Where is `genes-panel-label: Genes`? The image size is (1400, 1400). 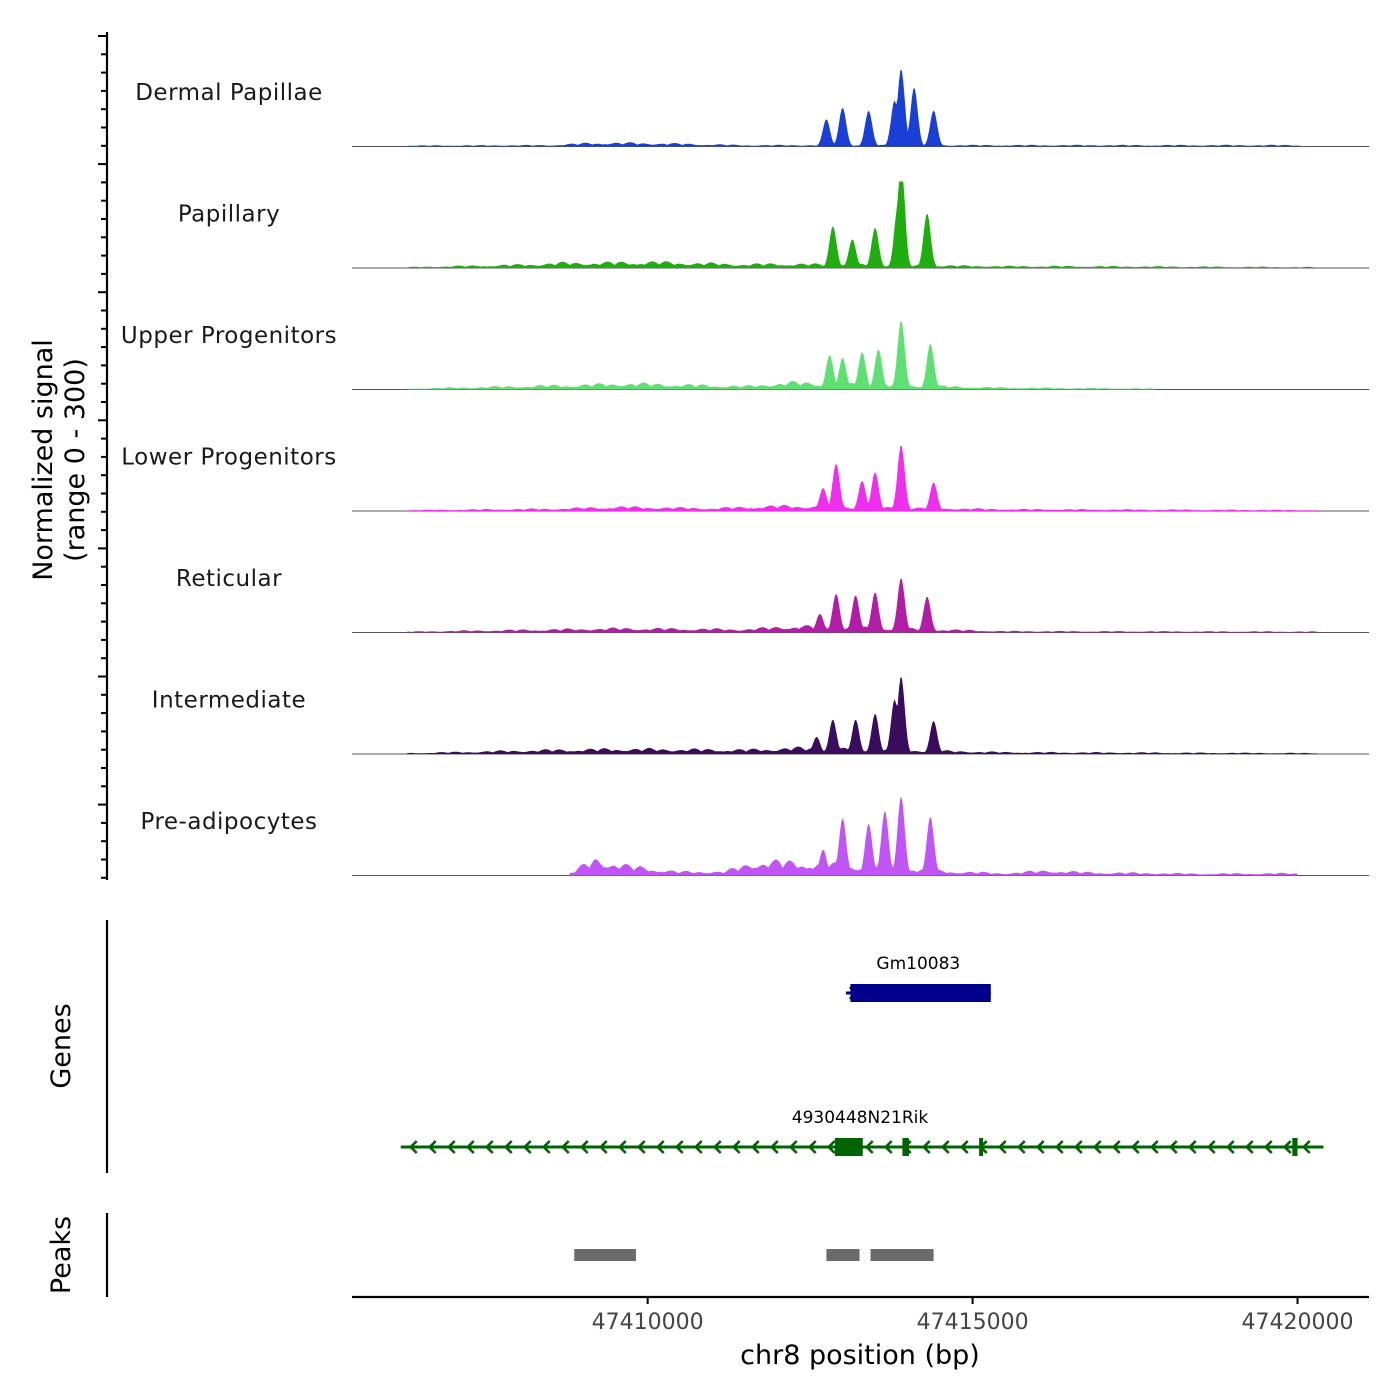 genes-panel-label: Genes is located at coordinates (61, 1045).